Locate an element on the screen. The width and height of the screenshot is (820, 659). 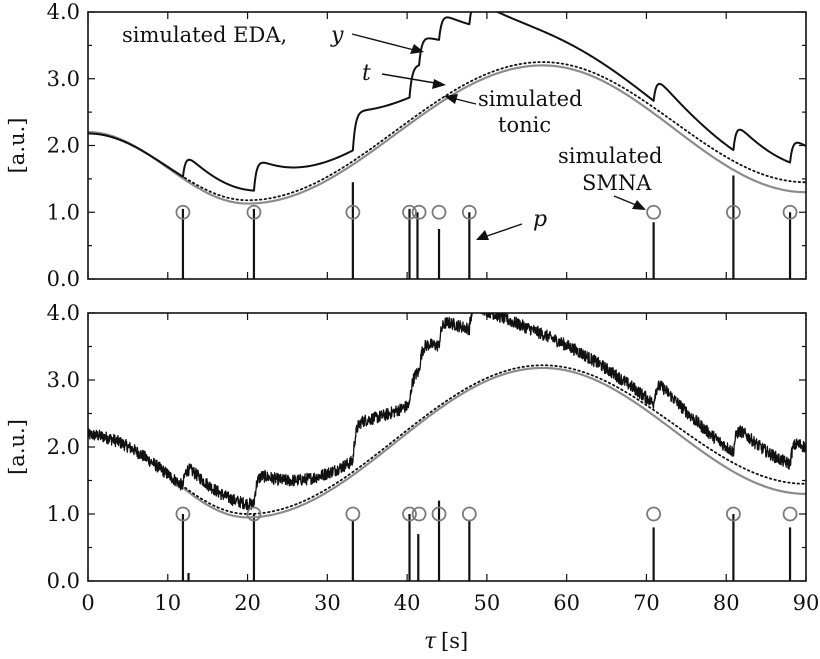
x-tick-label: 30 is located at coordinates (327, 603).